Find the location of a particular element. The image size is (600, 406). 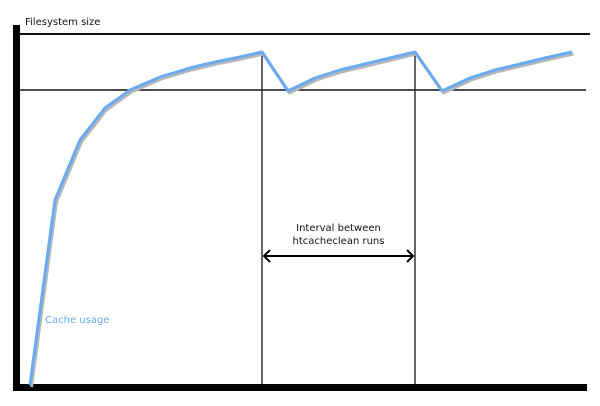

interval-label-line1: Interval between is located at coordinates (338, 228).